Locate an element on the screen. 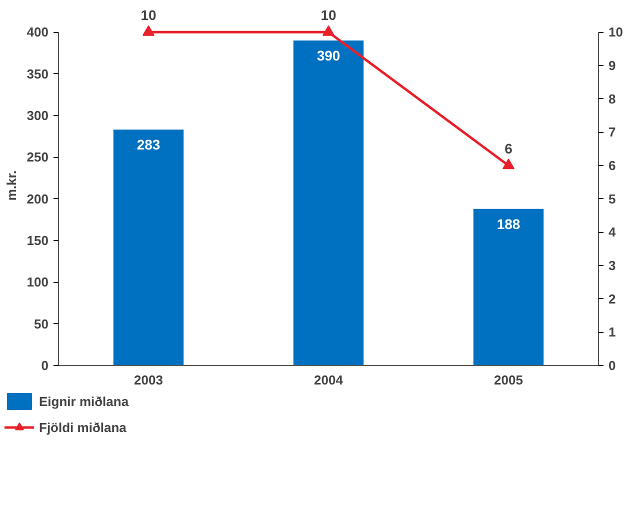  legend-label: Fjöldi miðlana is located at coordinates (82, 427).